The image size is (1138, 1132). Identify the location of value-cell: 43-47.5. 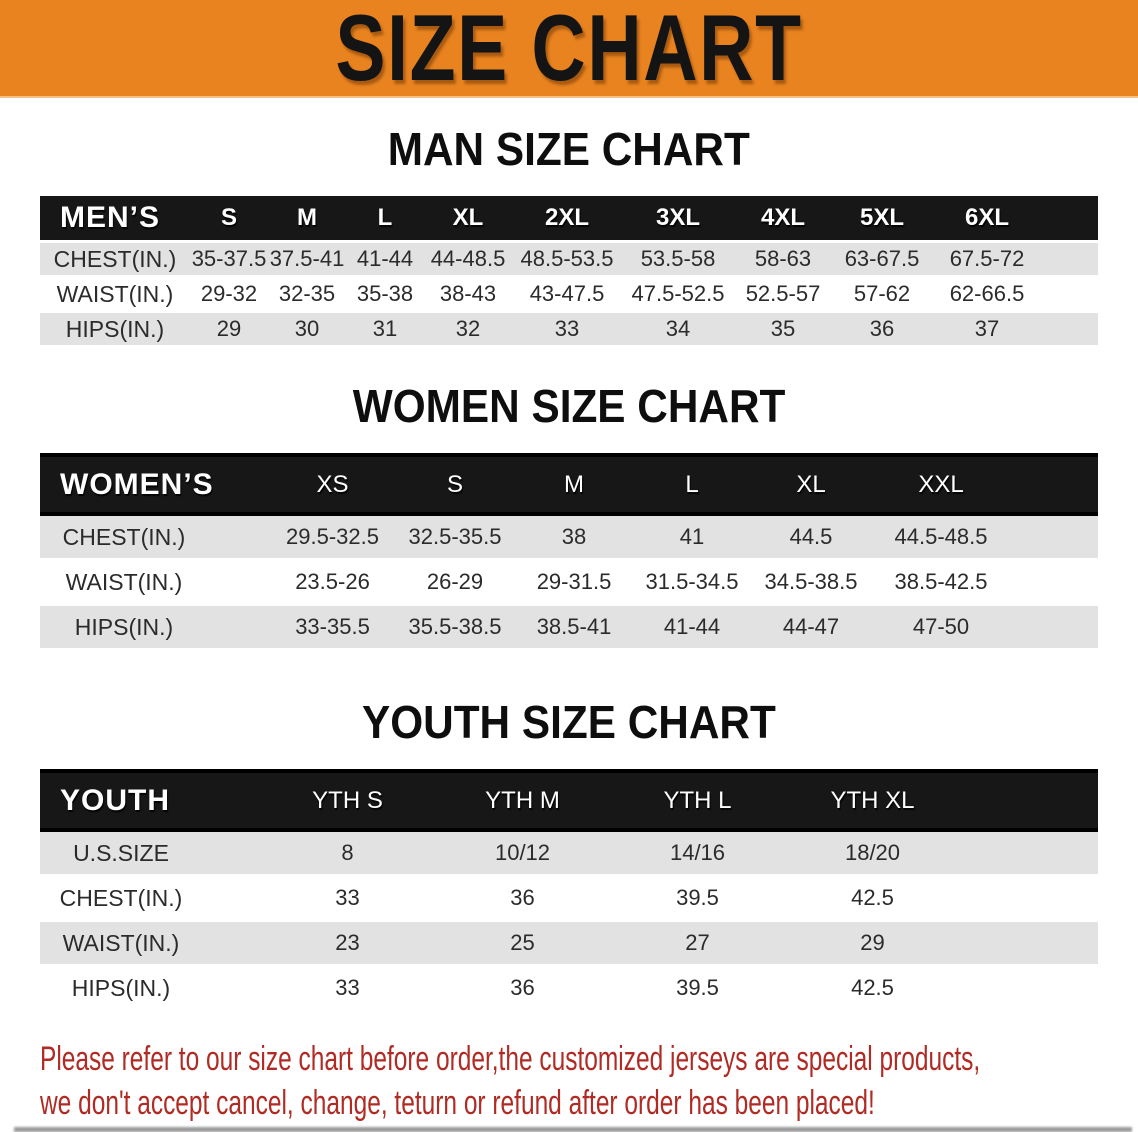
(567, 293).